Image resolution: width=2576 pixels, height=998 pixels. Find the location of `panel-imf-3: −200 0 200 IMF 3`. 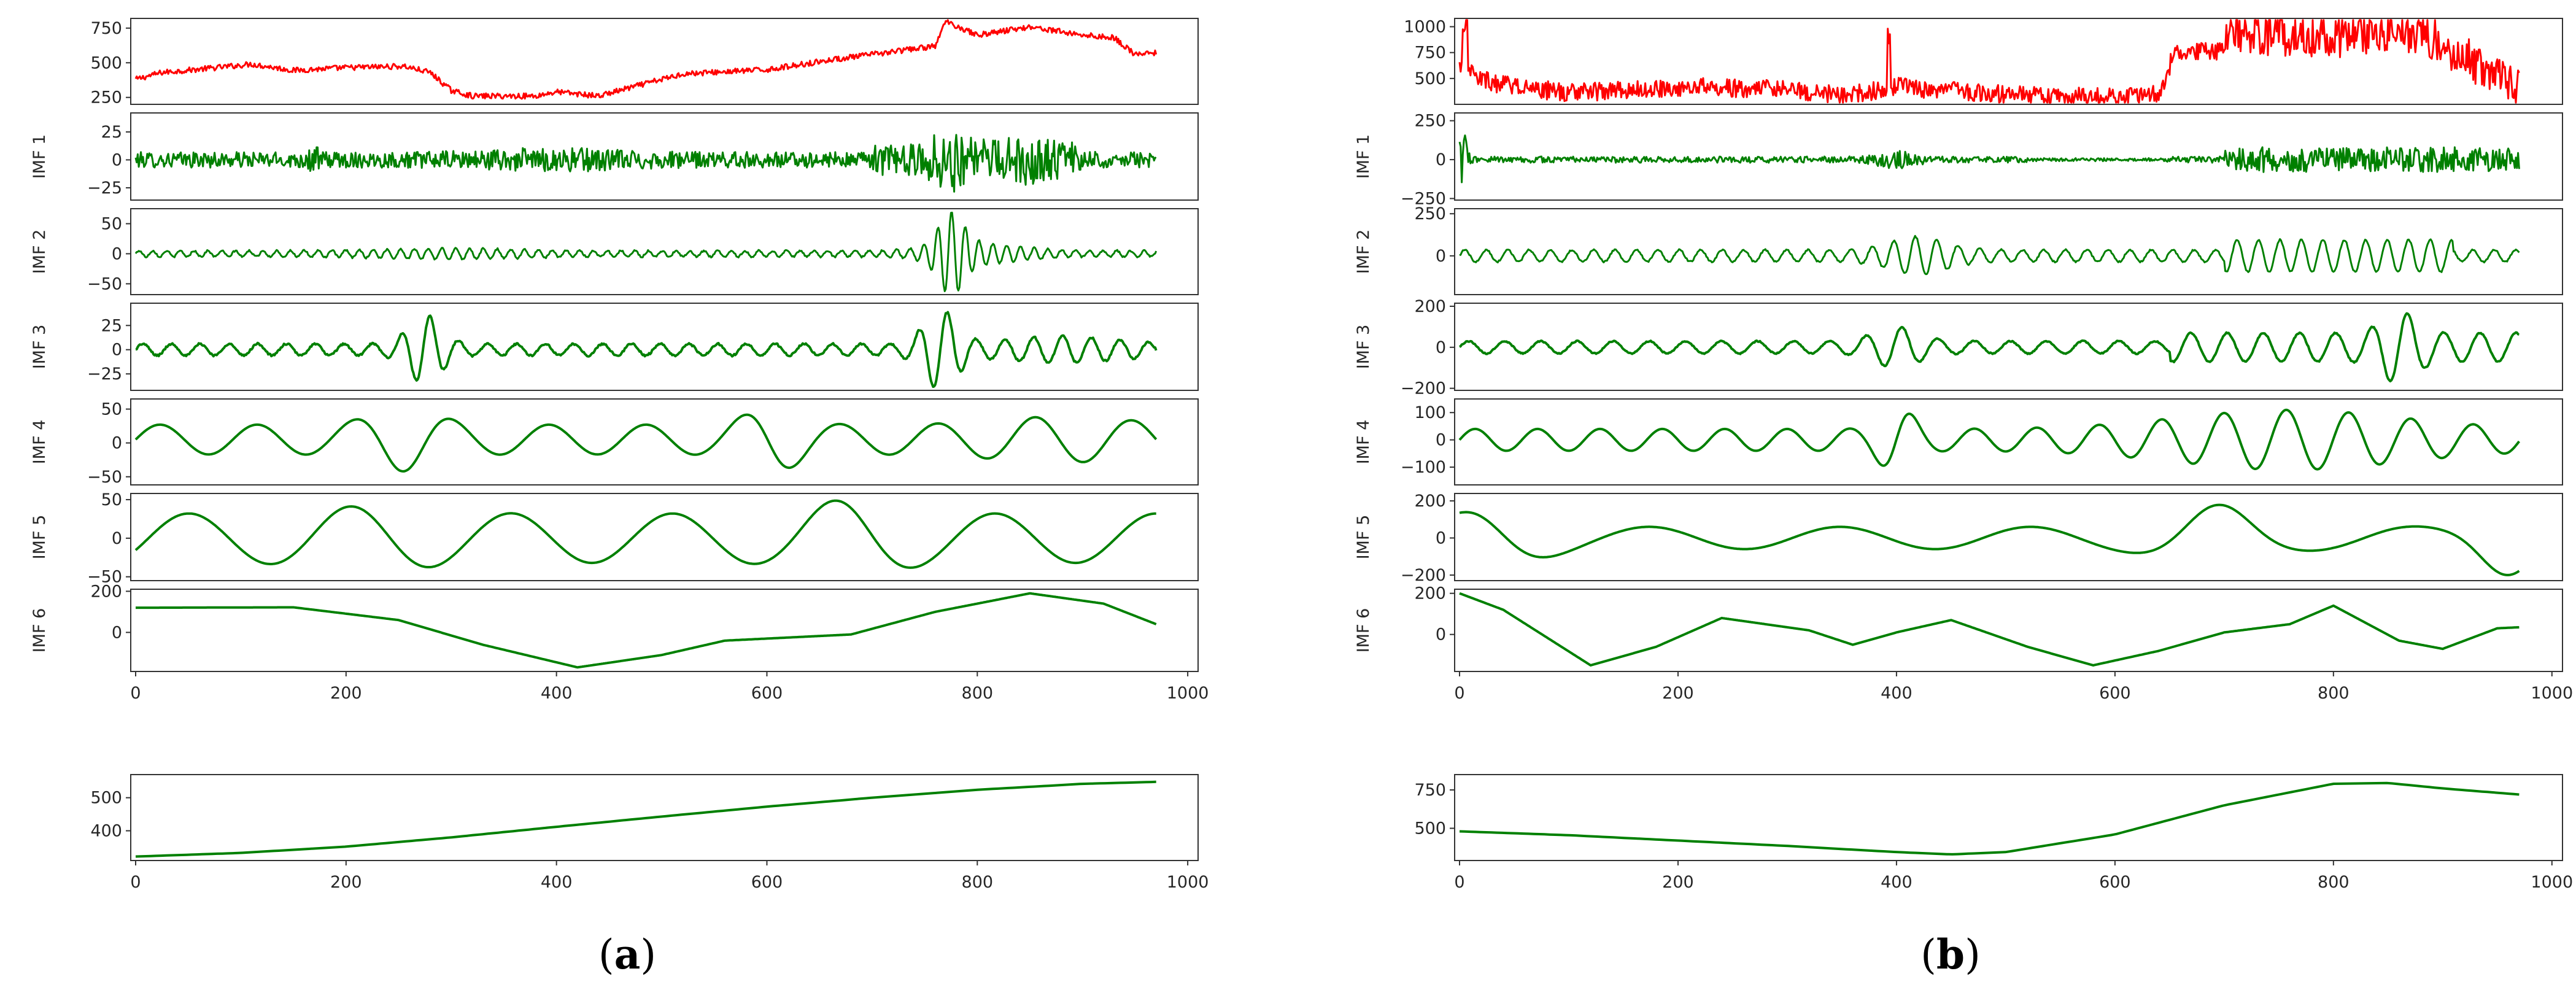

panel-imf-3: −200 0 200 IMF 3 is located at coordinates (1958, 347).